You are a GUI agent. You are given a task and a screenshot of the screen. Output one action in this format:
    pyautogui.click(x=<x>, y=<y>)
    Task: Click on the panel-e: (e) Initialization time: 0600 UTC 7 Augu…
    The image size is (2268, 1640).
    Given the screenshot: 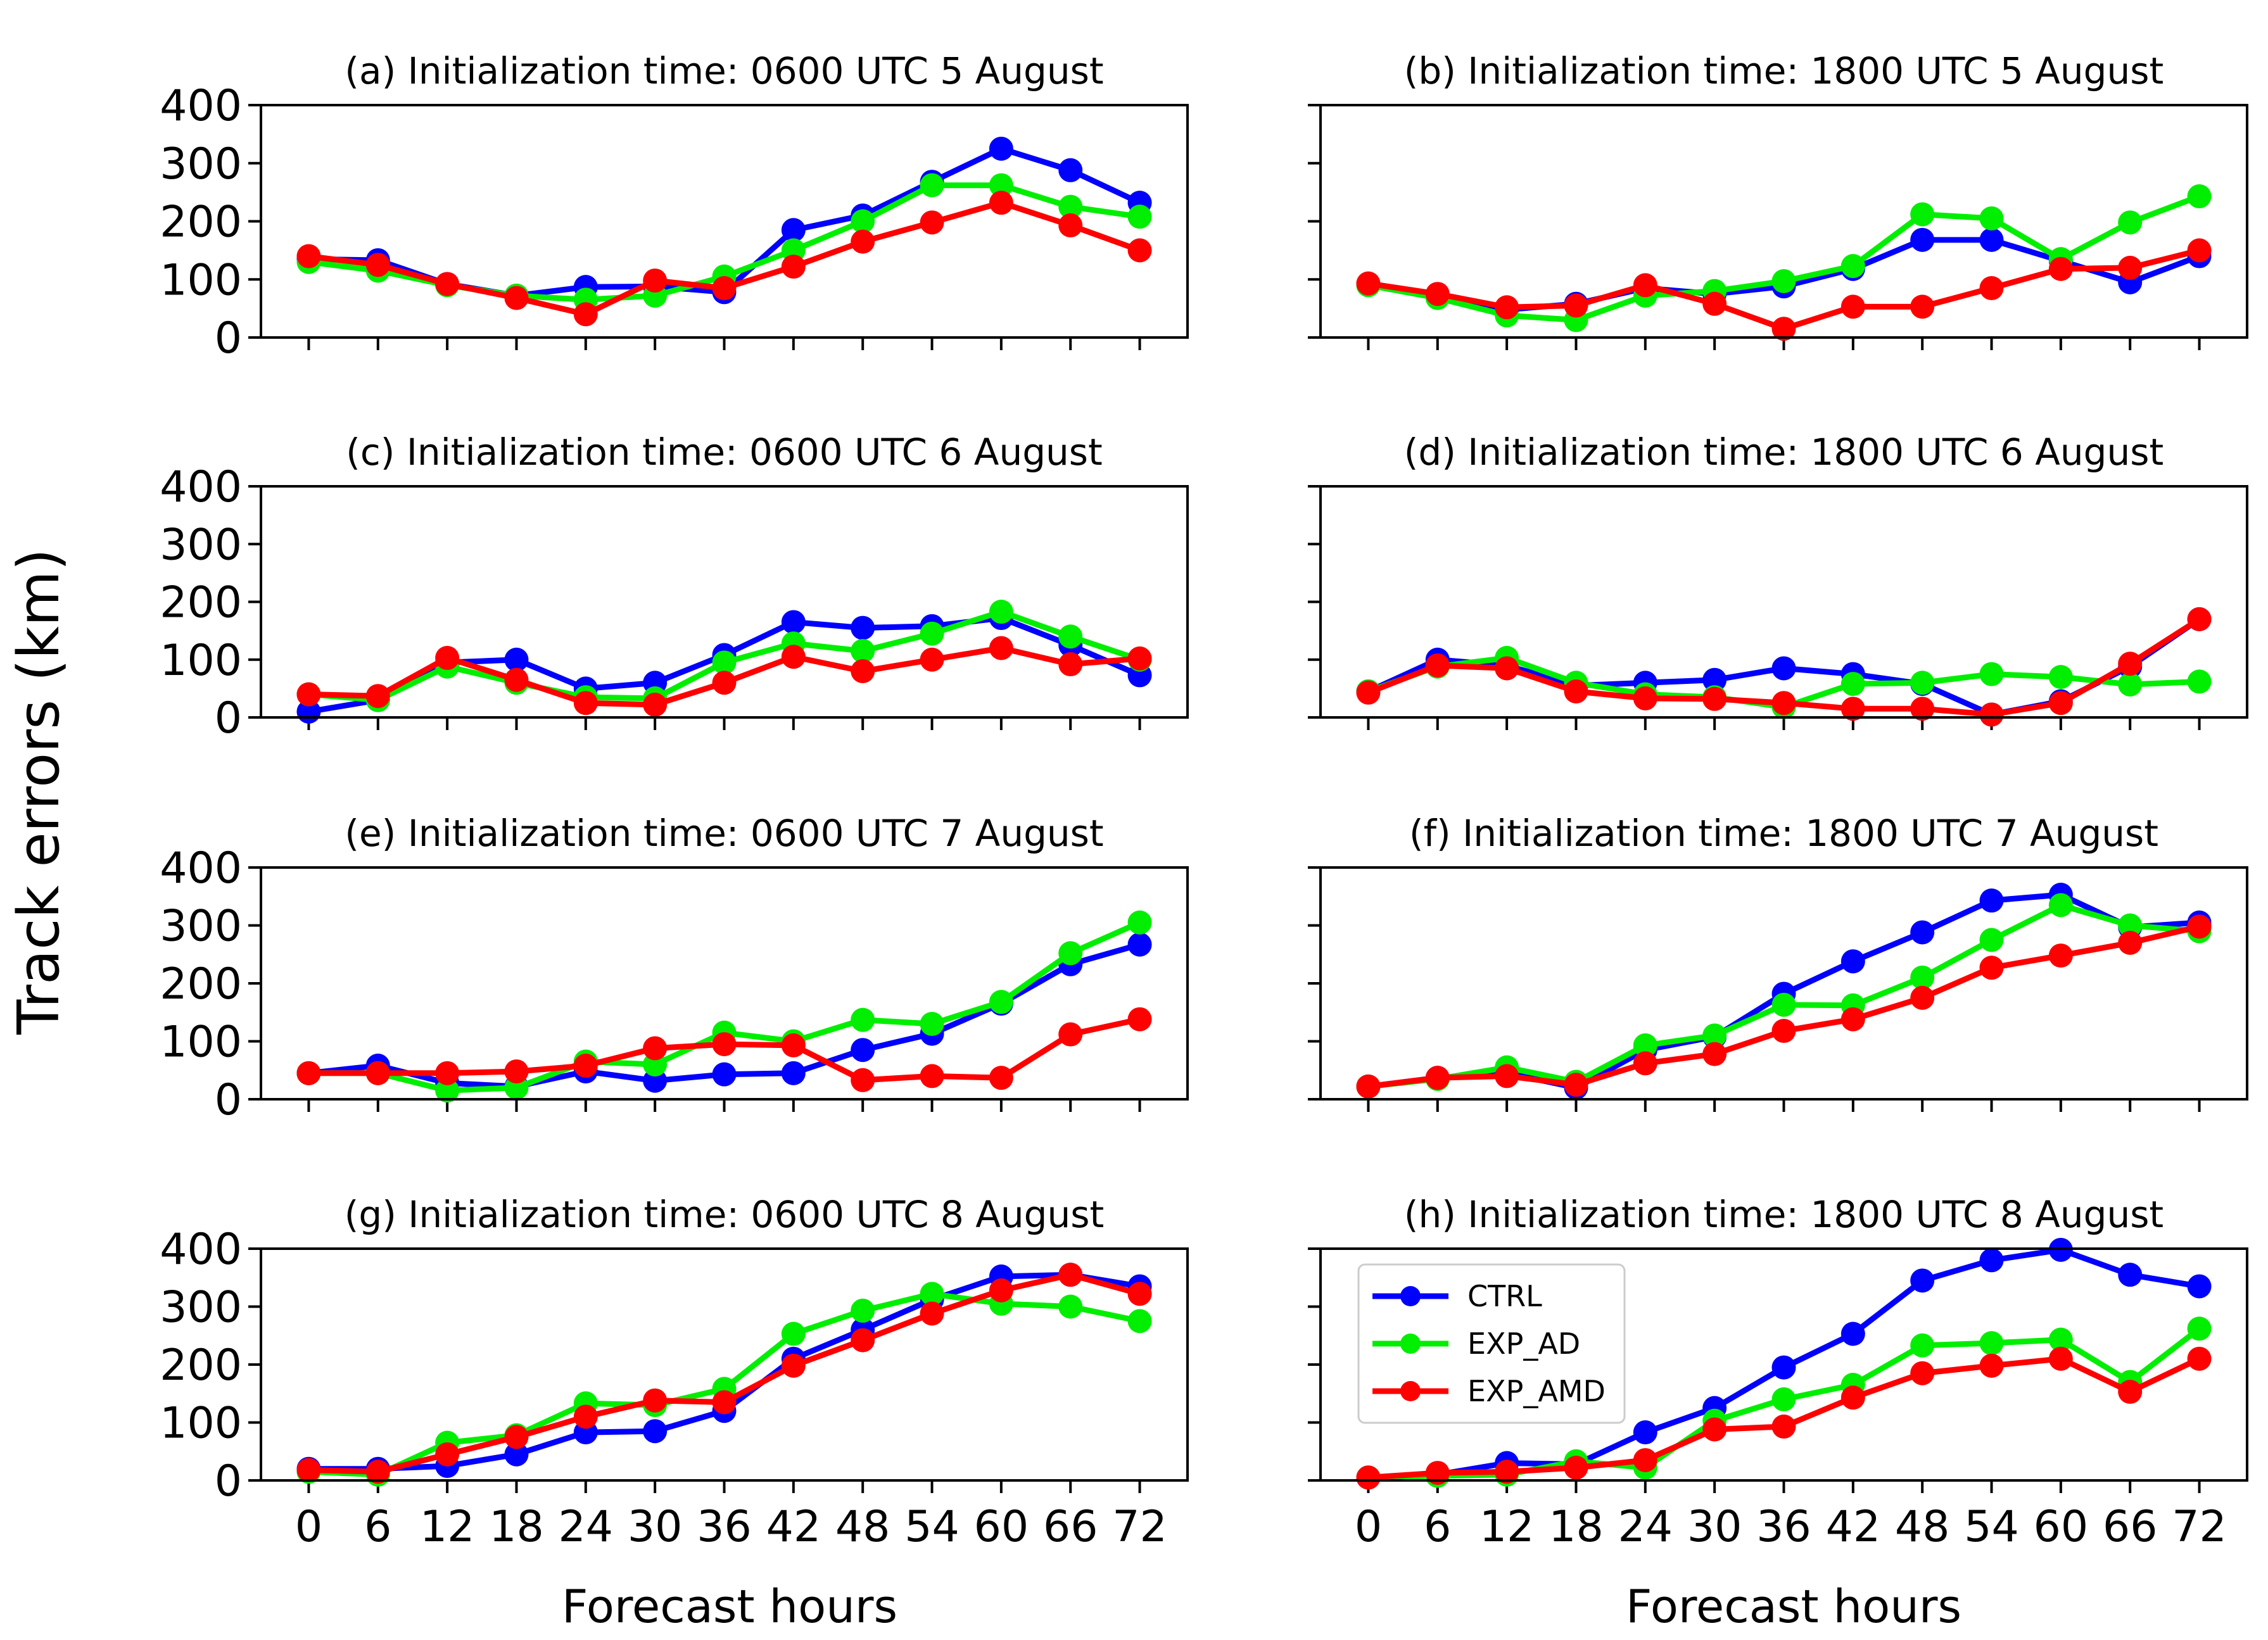 What is the action you would take?
    pyautogui.click(x=674, y=968)
    